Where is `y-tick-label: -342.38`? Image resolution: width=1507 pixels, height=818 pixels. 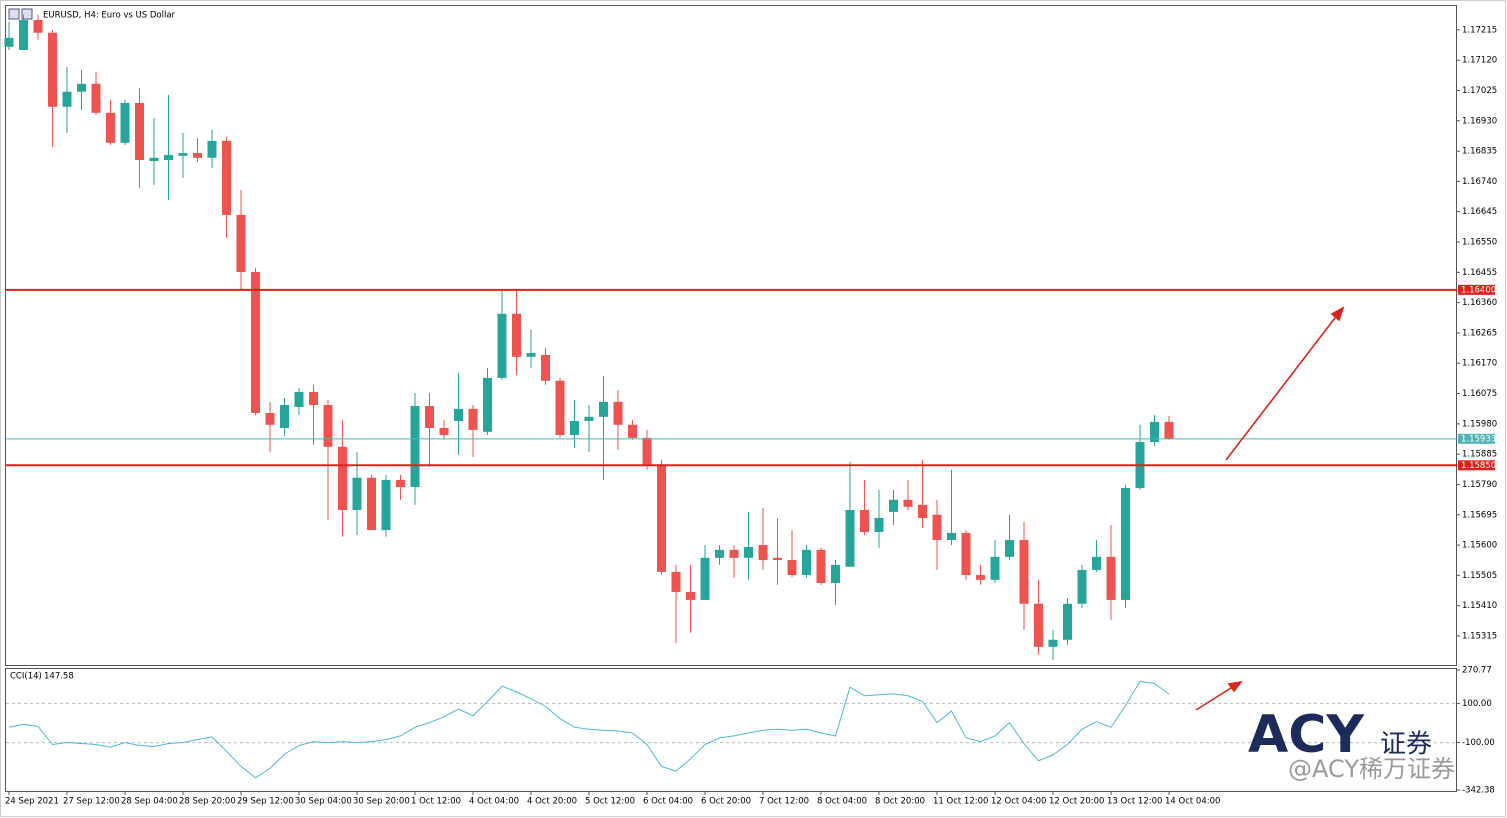 y-tick-label: -342.38 is located at coordinates (1478, 791).